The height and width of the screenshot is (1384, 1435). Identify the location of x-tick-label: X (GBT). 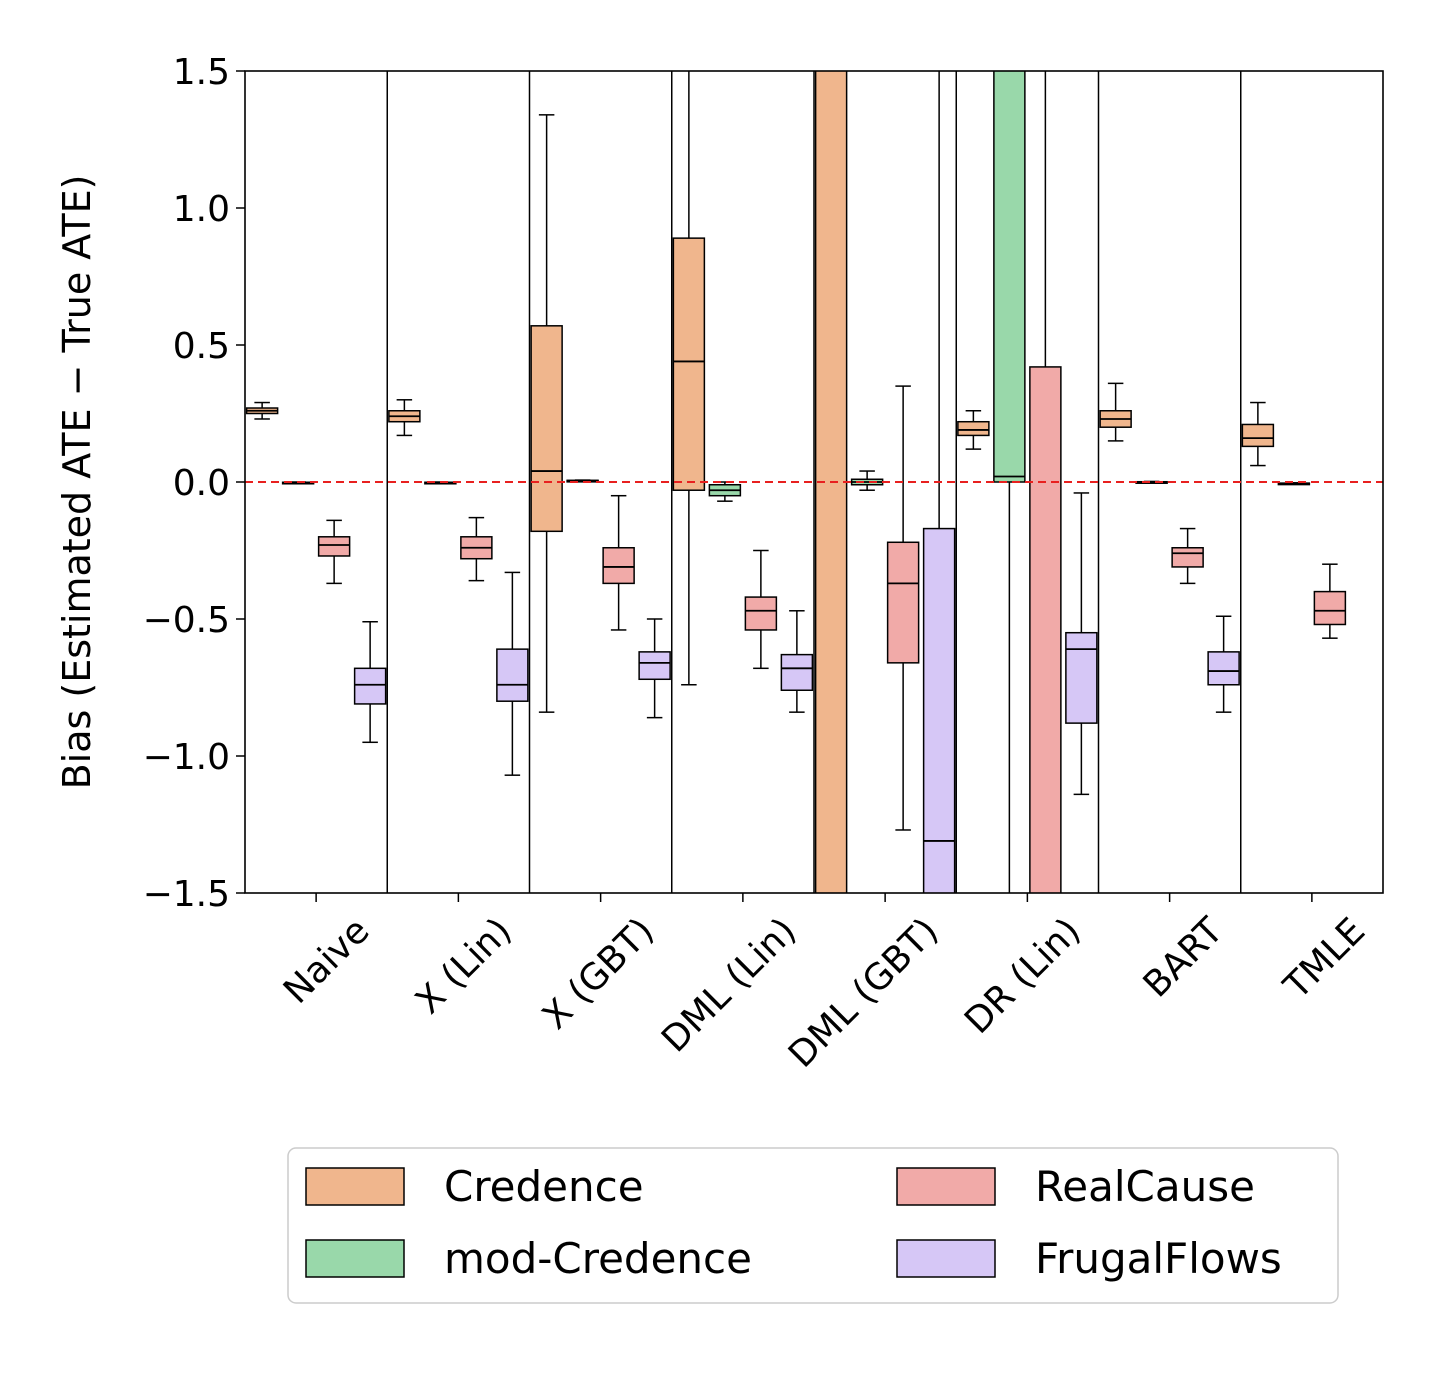
(598, 973).